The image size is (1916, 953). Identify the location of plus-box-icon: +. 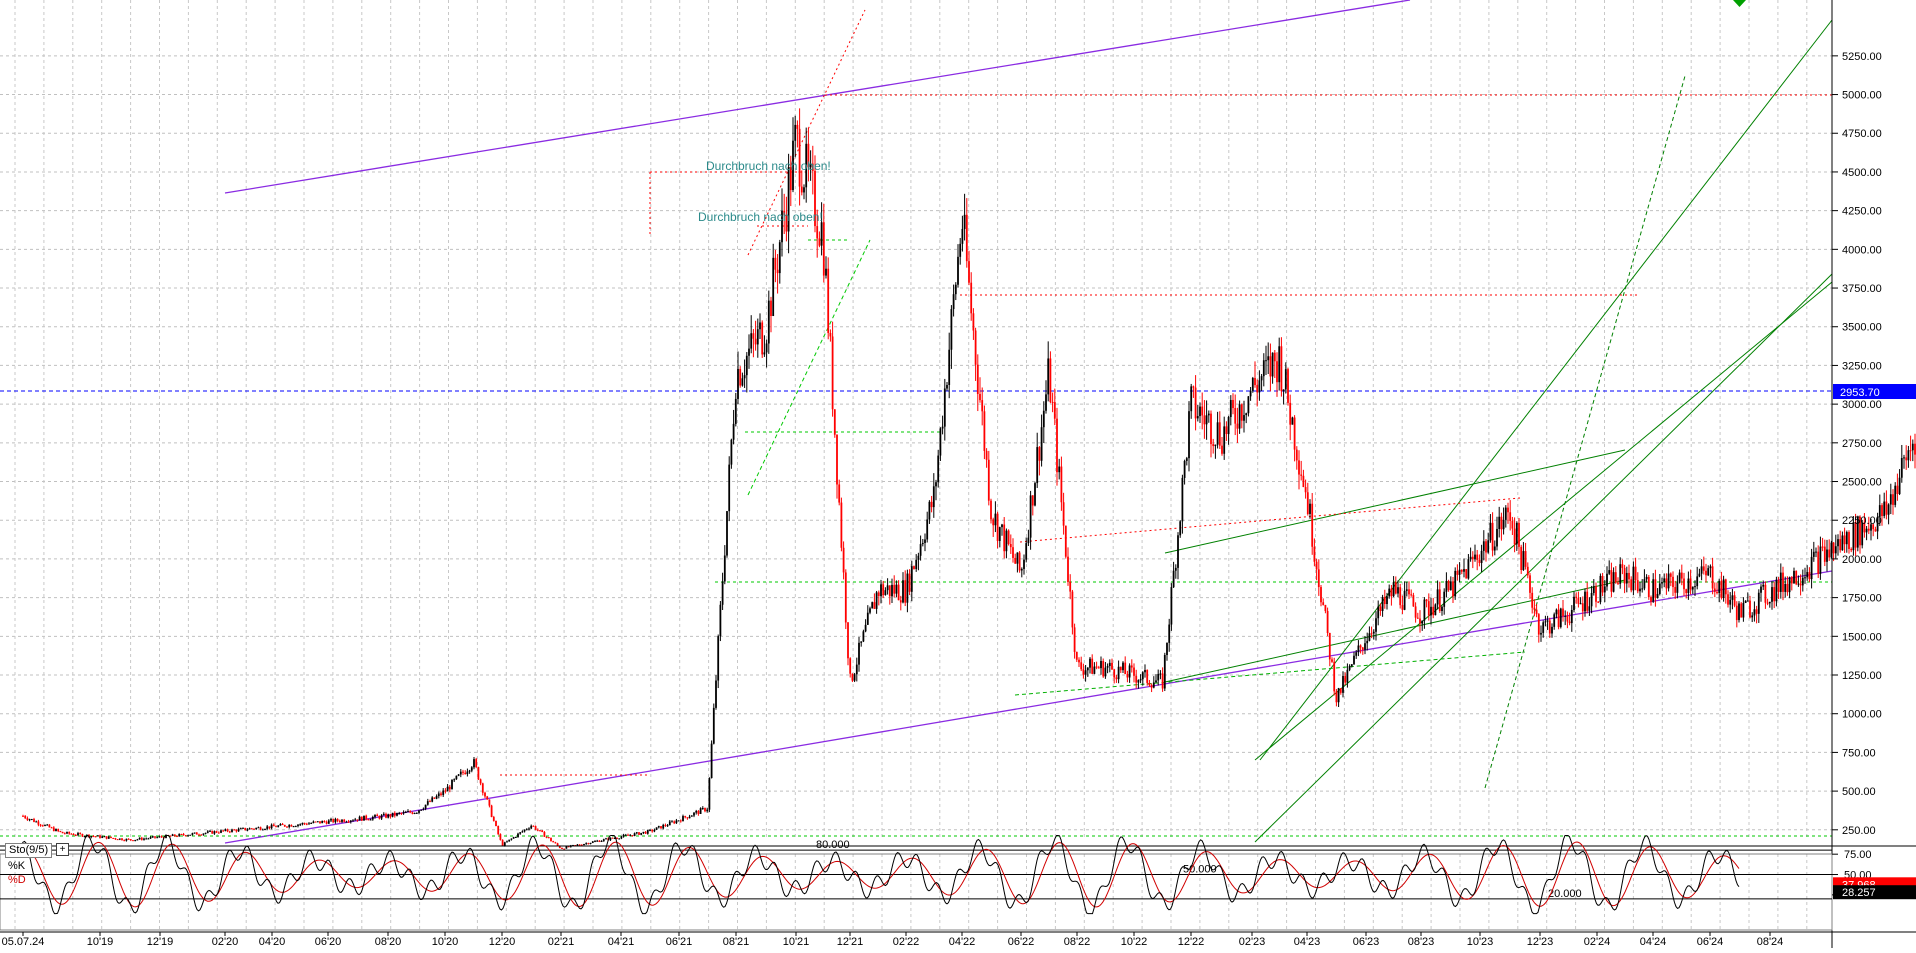
(62, 849).